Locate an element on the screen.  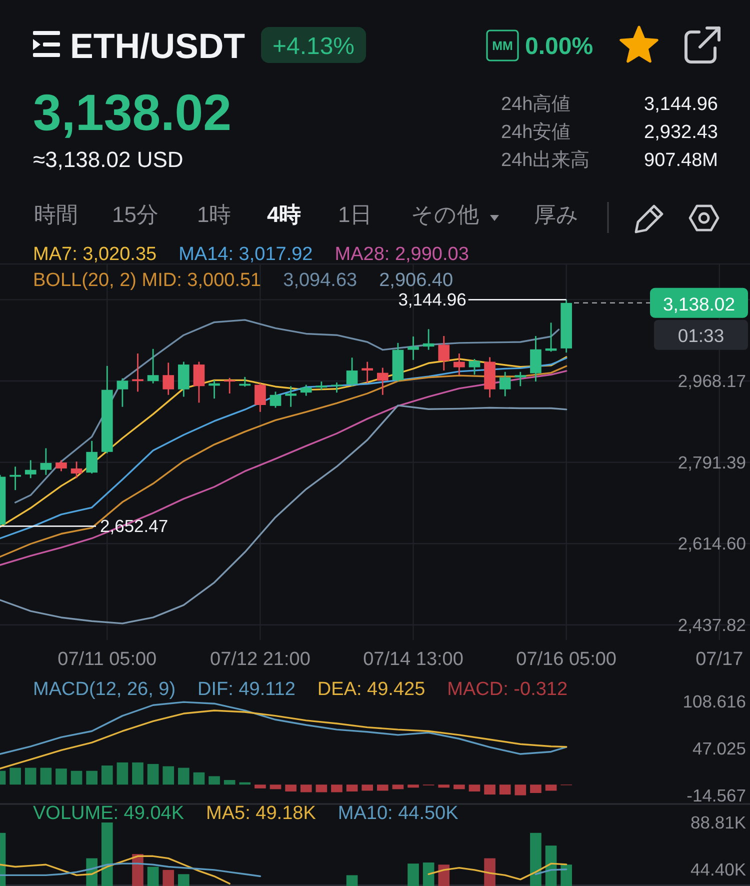
y-tick-label: 2,437.82 is located at coordinates (712, 624).